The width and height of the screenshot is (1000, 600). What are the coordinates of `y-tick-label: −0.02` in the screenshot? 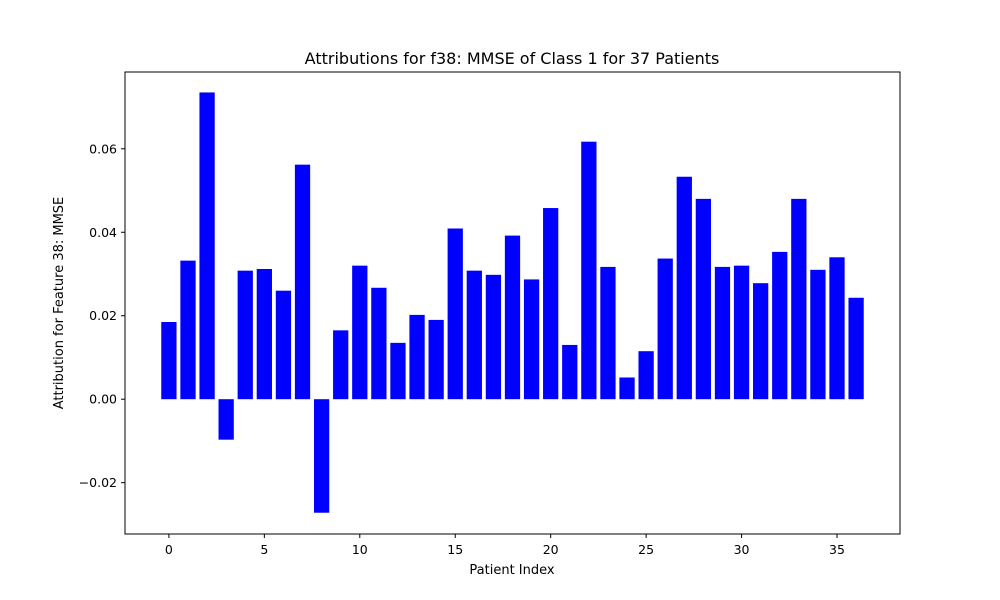 It's located at (98, 482).